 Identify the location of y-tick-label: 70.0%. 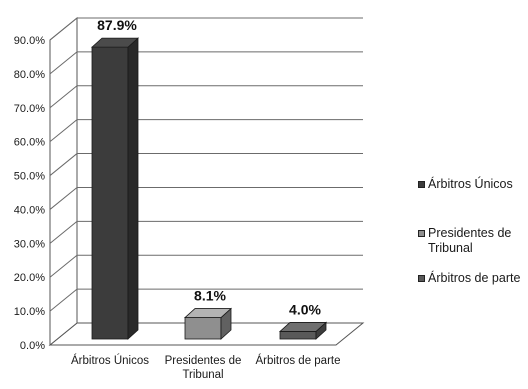
(29, 109).